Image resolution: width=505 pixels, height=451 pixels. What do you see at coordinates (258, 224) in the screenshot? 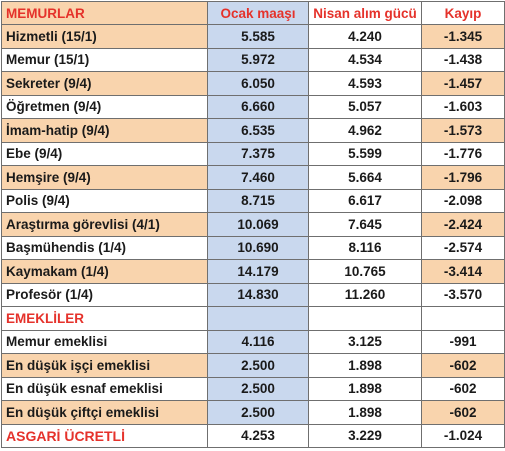
I see `row-ocak: 10.069` at bounding box center [258, 224].